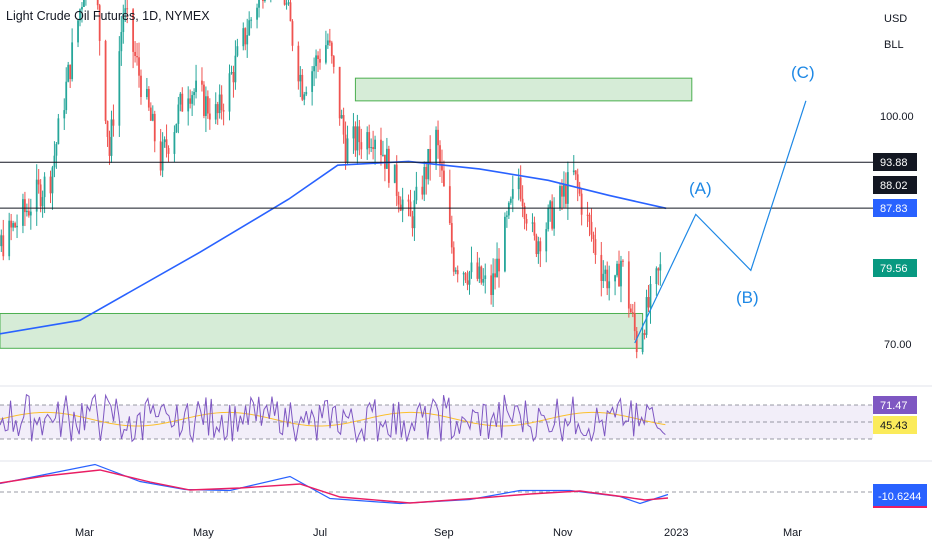 The height and width of the screenshot is (550, 932). I want to click on tag-macd-bg, so click(900, 496).